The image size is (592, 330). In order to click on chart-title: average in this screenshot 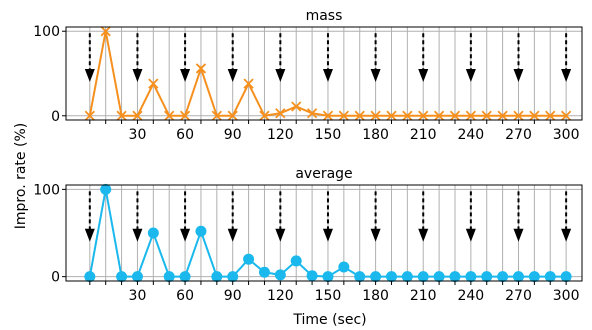, I will do `click(323, 174)`.